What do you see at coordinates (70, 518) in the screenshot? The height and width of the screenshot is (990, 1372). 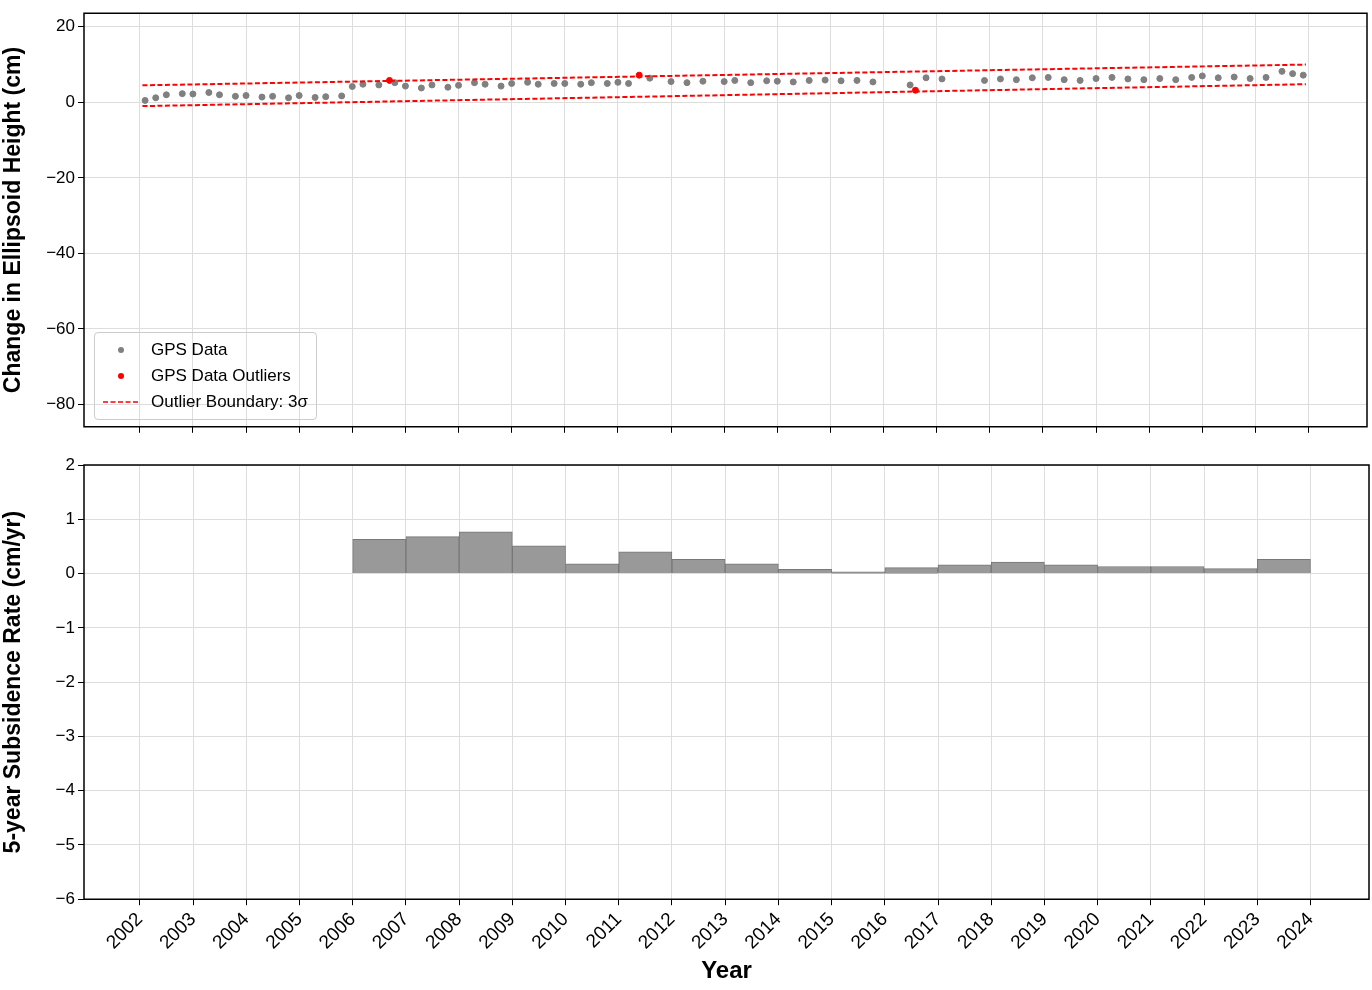 I see `y-tick-label: 1` at bounding box center [70, 518].